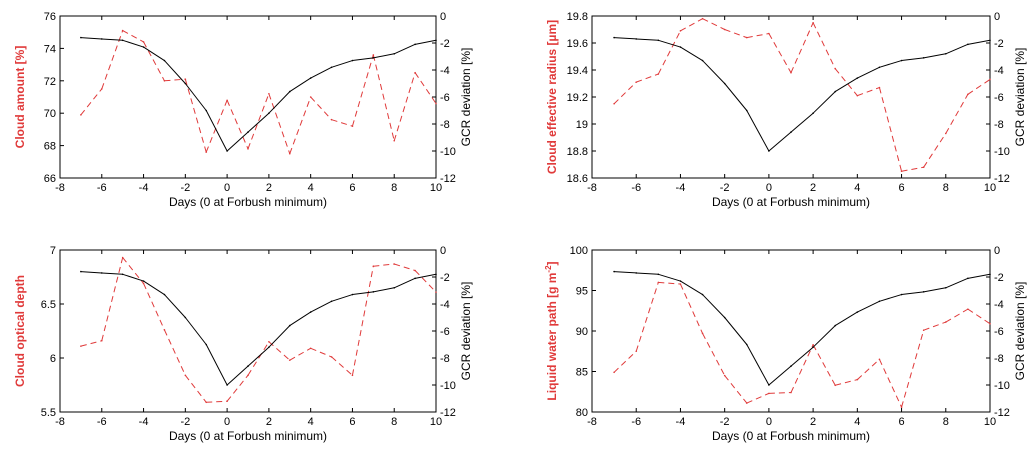 The image size is (1030, 450). Describe the element at coordinates (352, 422) in the screenshot. I see `x-tick-label: 6` at that location.